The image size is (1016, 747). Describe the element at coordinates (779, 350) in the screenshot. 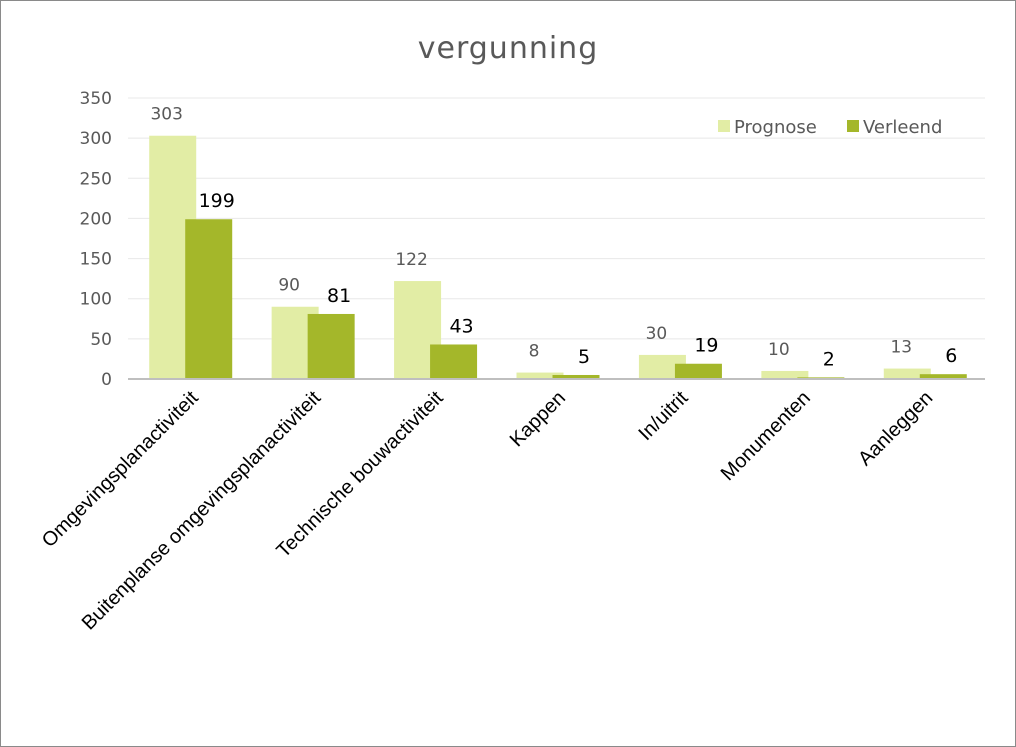

I see `data-label-prognose: 10` at that location.